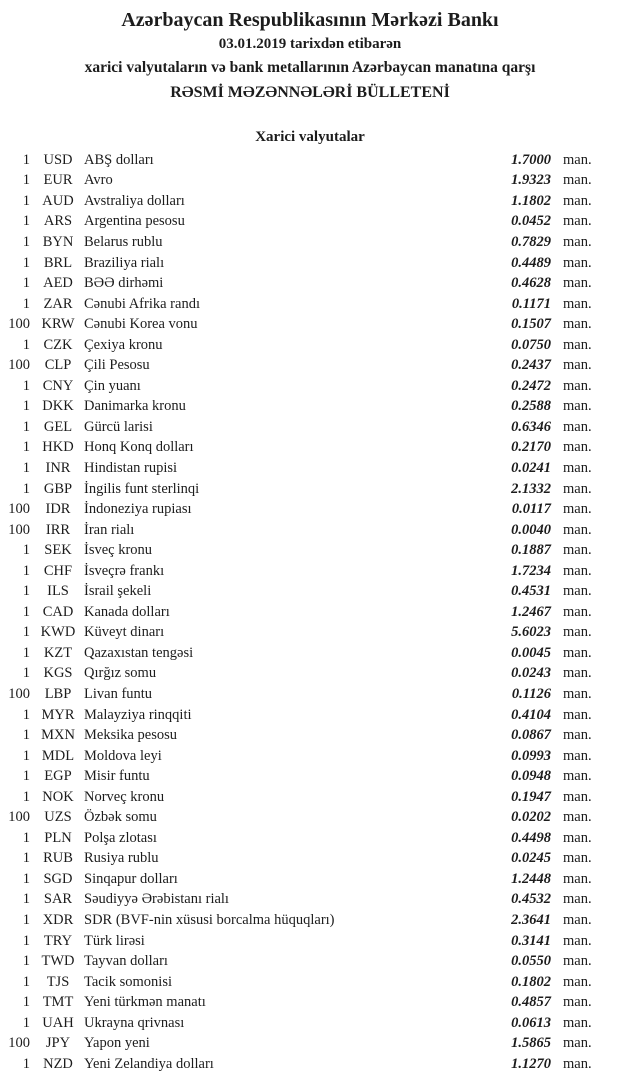  Describe the element at coordinates (123, 344) in the screenshot. I see `currency-name: Çexiya kronu` at that location.